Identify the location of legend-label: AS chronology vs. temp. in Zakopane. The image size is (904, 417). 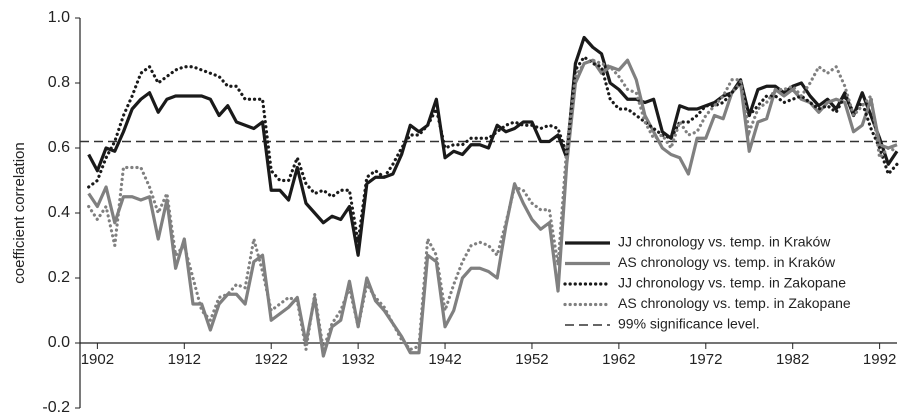
(734, 303).